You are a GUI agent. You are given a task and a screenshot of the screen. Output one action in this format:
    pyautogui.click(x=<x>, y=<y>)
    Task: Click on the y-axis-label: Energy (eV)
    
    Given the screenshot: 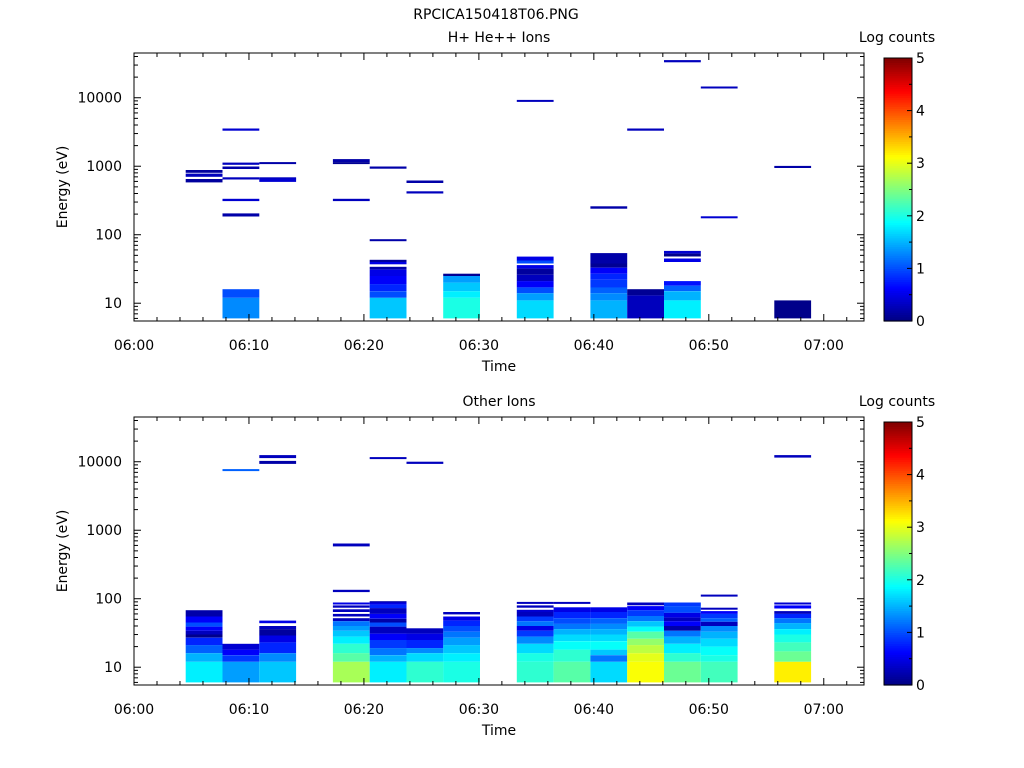 What is the action you would take?
    pyautogui.click(x=63, y=551)
    